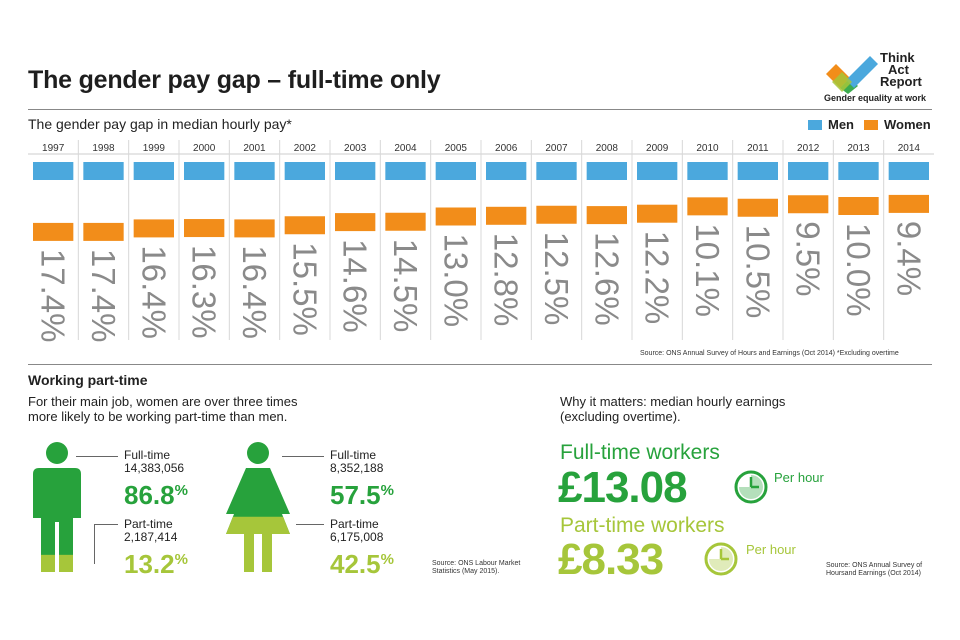  Describe the element at coordinates (808, 258) in the screenshot. I see `gap-data-label: 9.5%` at that location.